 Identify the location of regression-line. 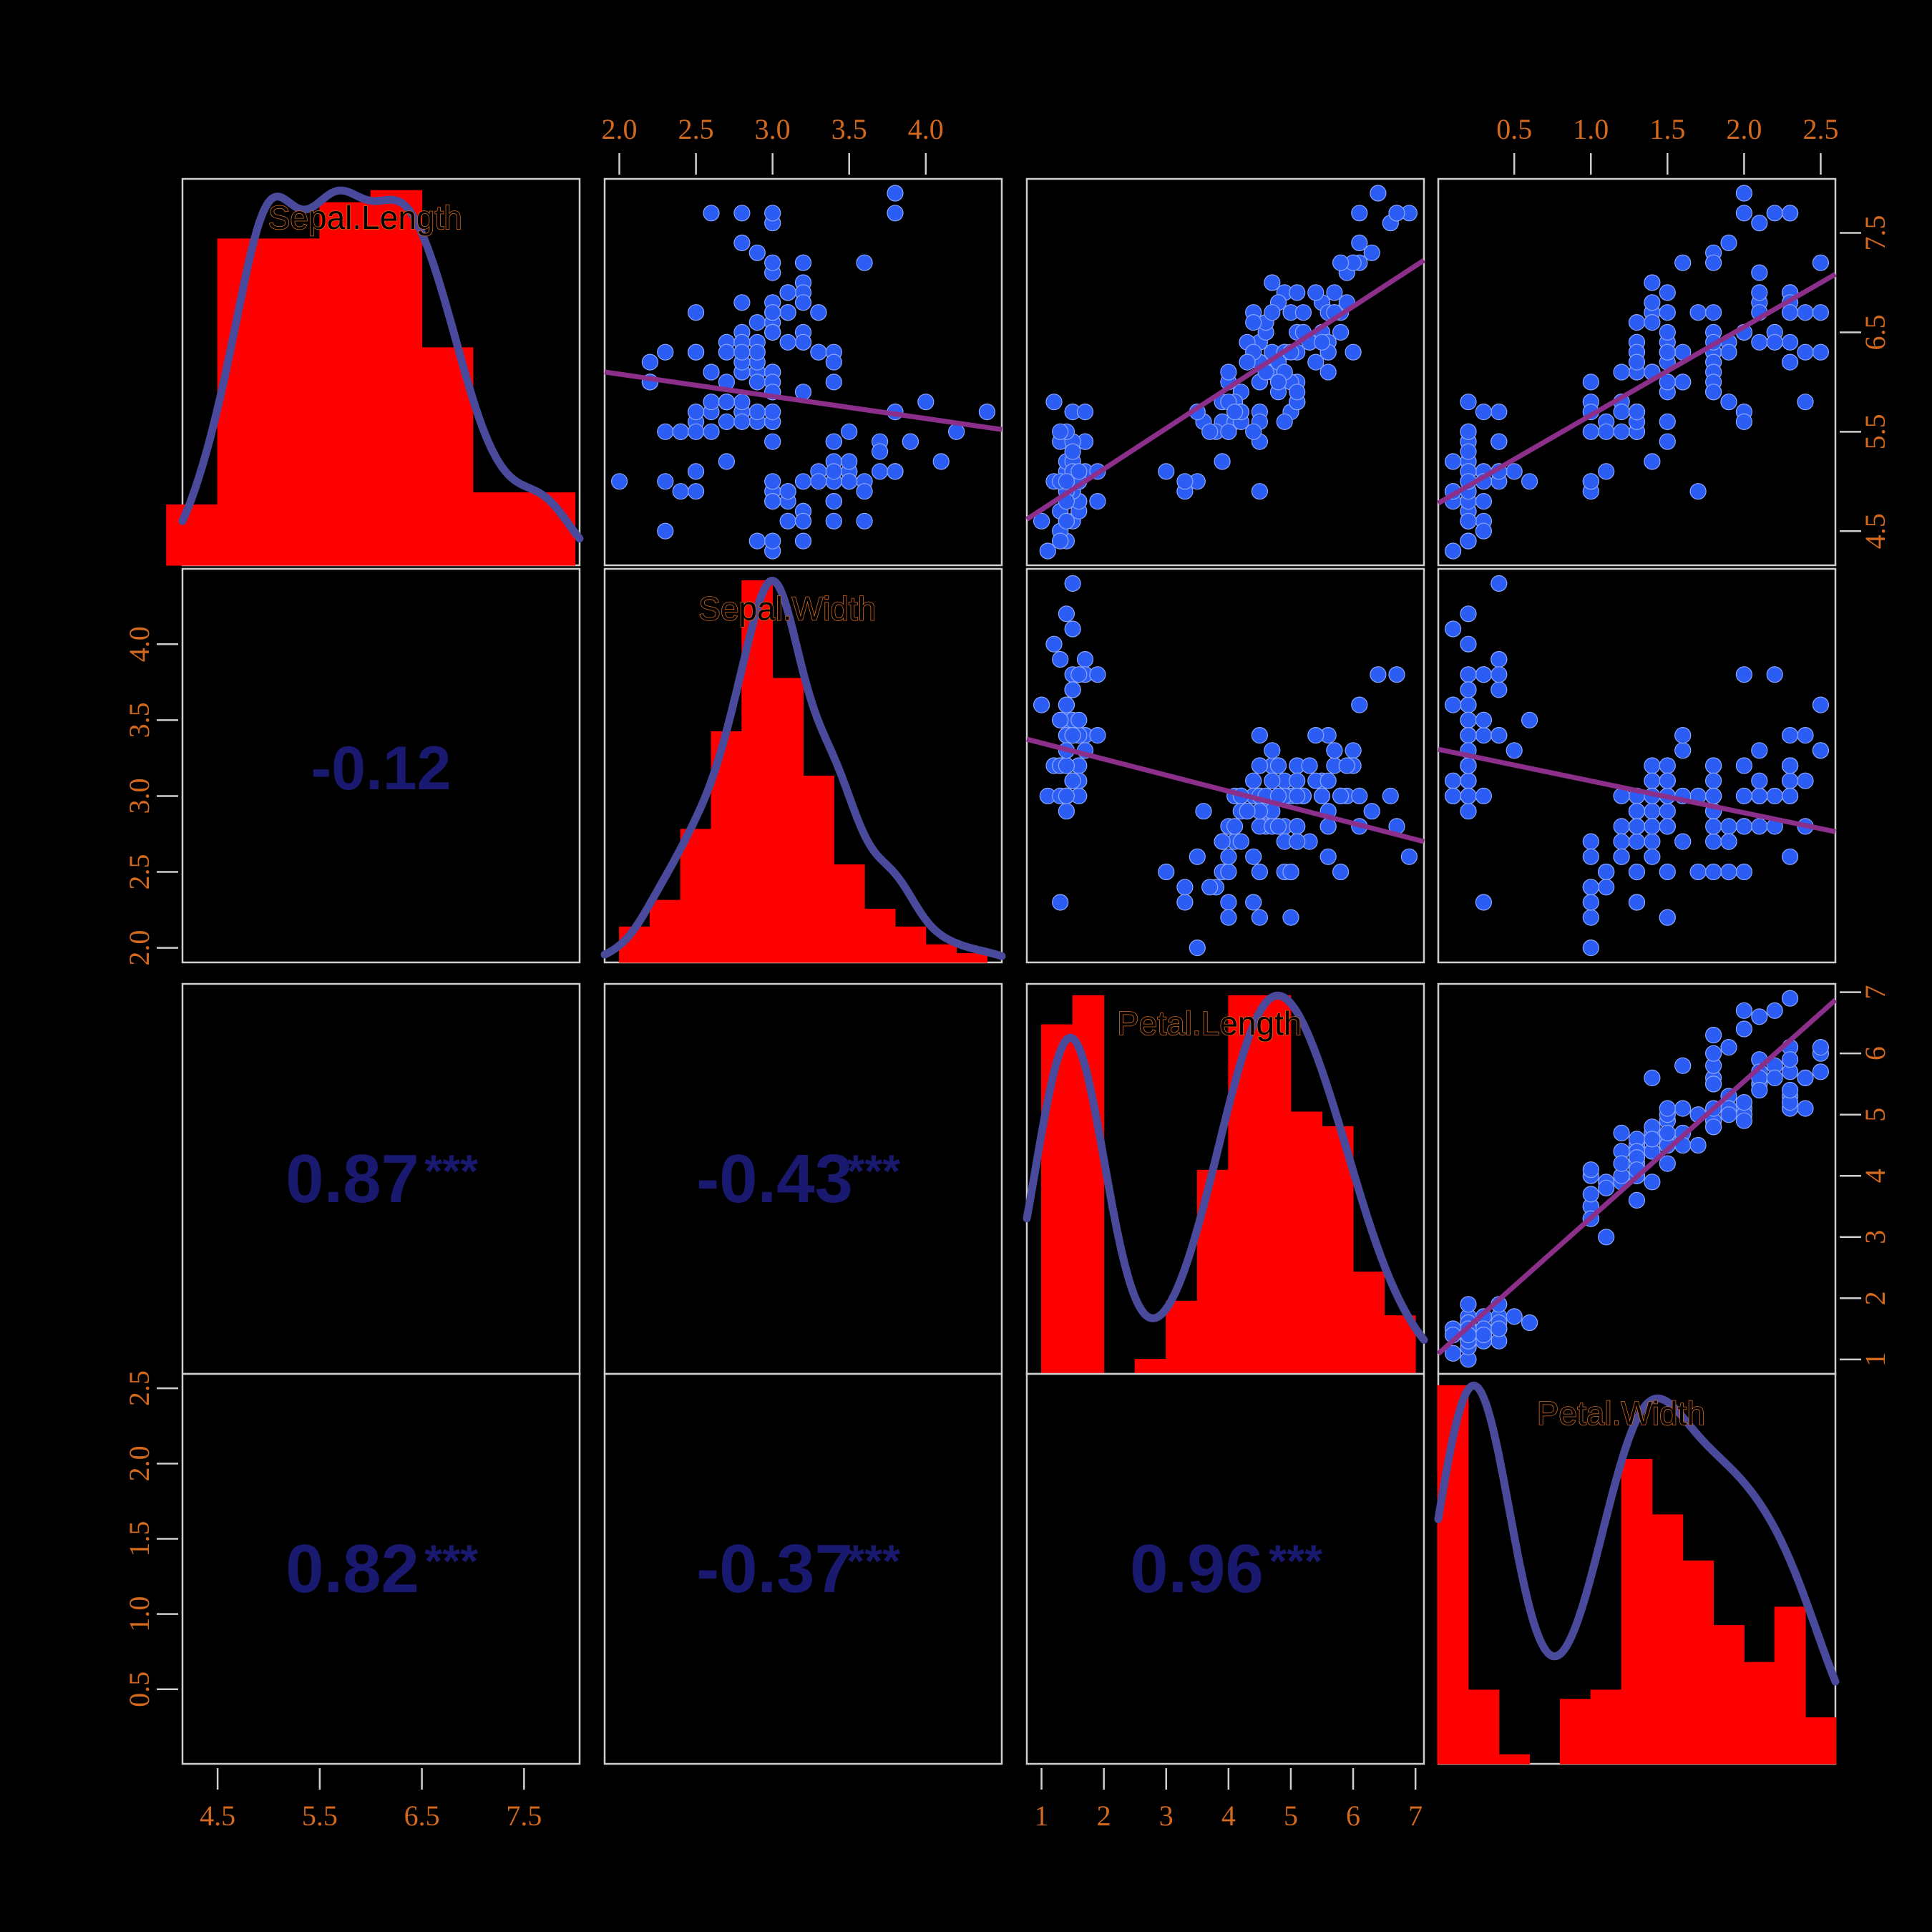
(803, 400).